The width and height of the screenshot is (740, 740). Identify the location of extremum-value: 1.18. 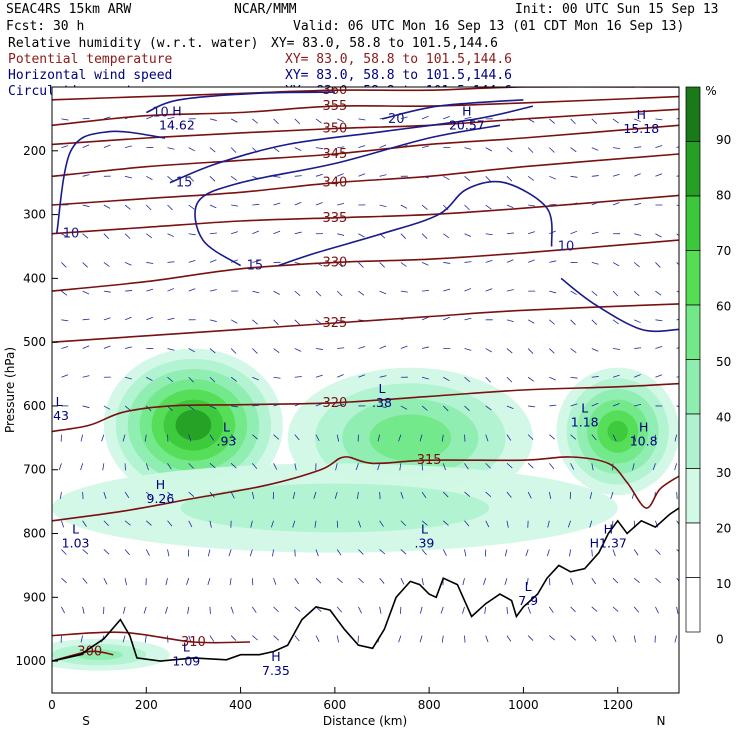
(585, 421).